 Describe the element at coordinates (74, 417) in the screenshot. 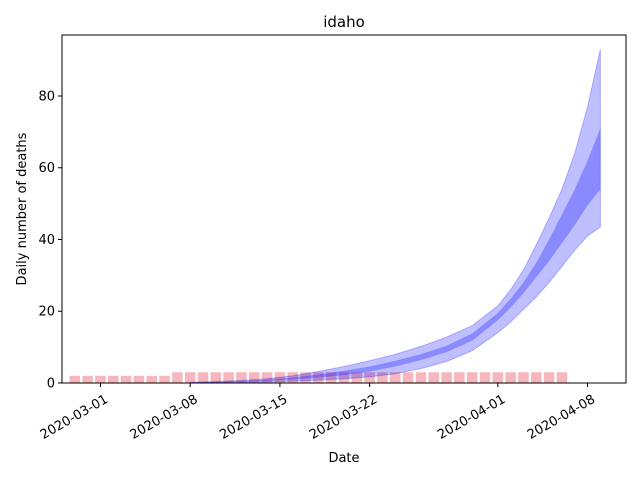

I see `x-tick-label: 2020-03-01` at that location.